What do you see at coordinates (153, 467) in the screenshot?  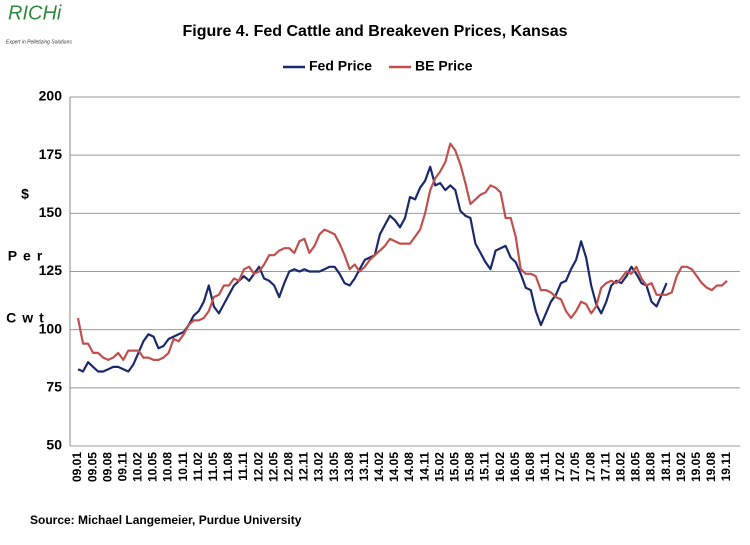 I see `x-tick-label: 10.05` at bounding box center [153, 467].